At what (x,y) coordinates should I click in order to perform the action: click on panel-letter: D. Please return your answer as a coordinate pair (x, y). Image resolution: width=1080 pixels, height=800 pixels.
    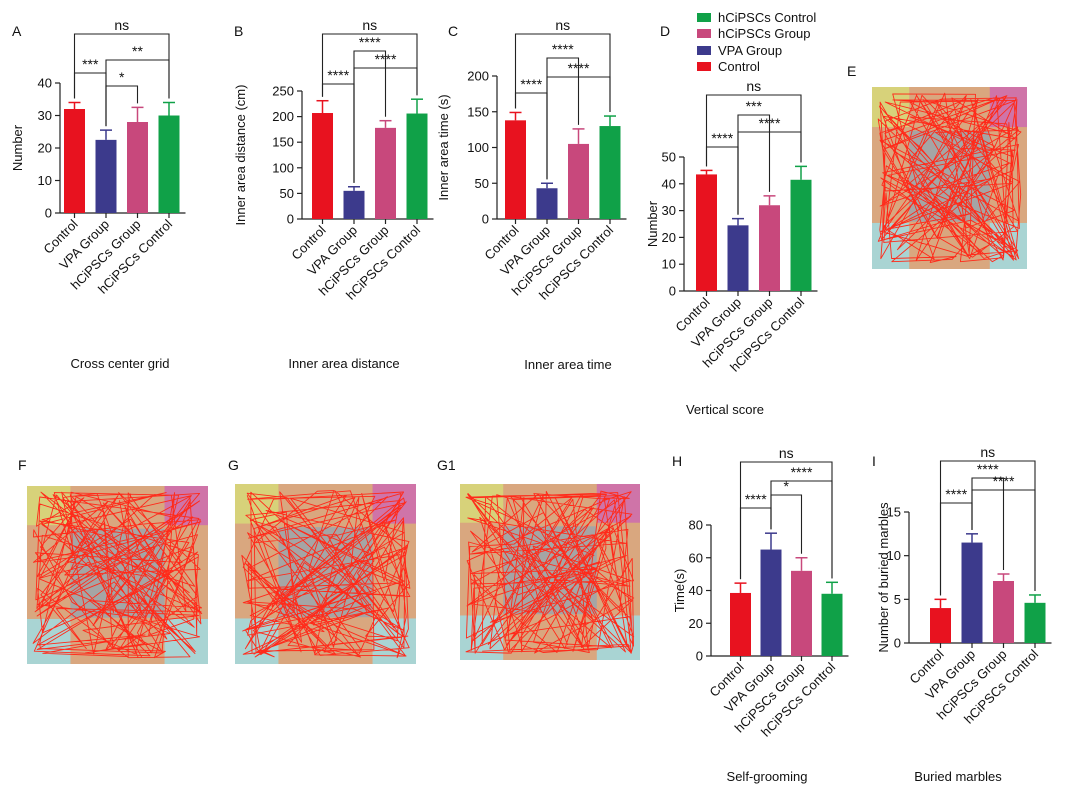
    Looking at the image, I should click on (665, 31).